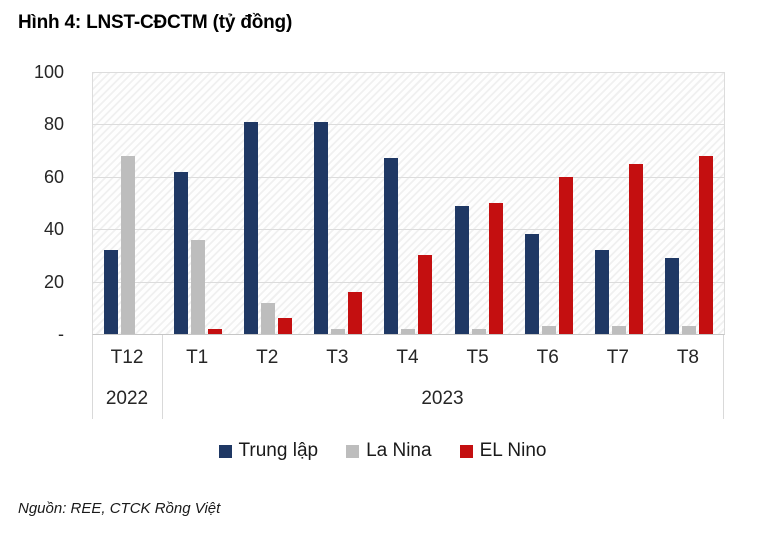 This screenshot has height=537, width=765. Describe the element at coordinates (162, 377) in the screenshot. I see `axis-separator-2022-2023` at that location.